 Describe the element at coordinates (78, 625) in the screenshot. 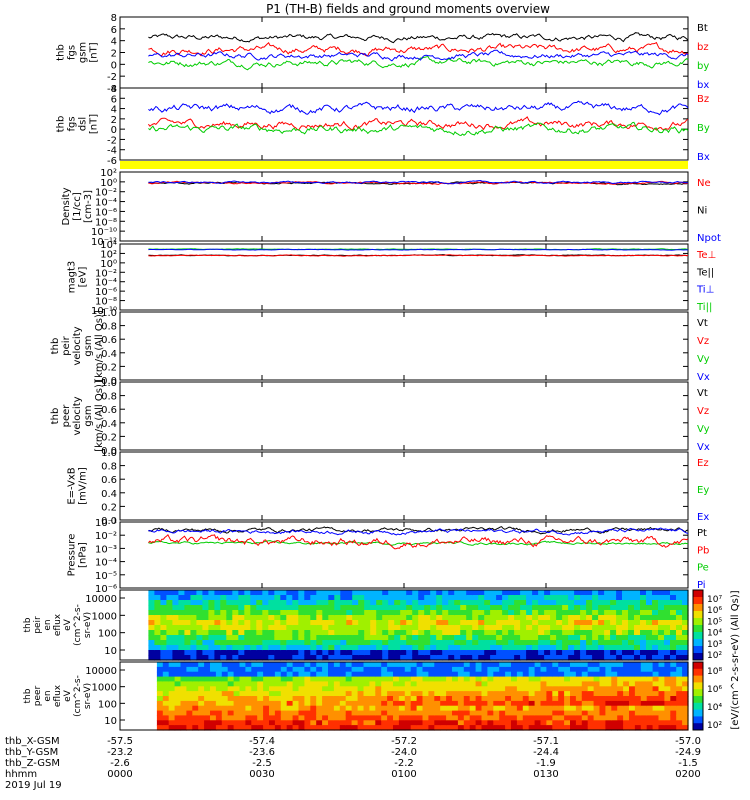

I see `ylabel-peir_en_eflux: (cm^2-s-` at that location.